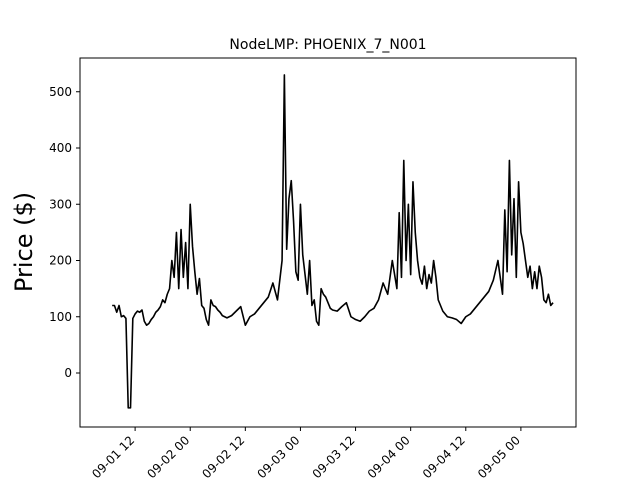 This screenshot has height=480, width=640. What do you see at coordinates (444, 456) in the screenshot?
I see `x-tick-label: 09-04 12` at bounding box center [444, 456].